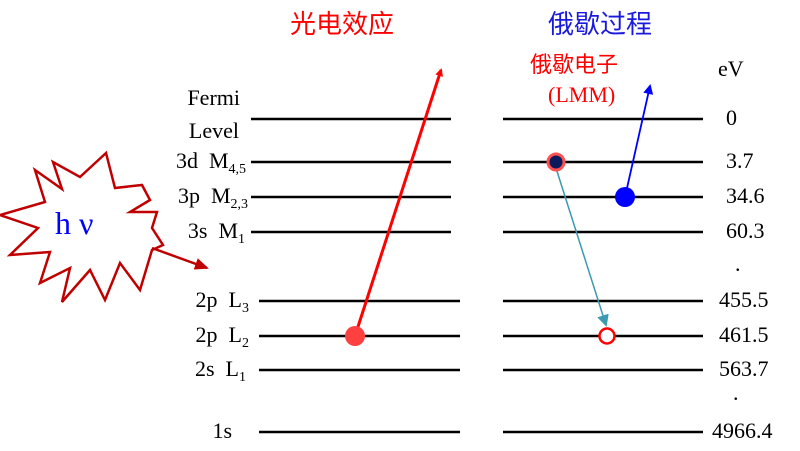  I want to click on orbital: 3d, so click(186, 160).